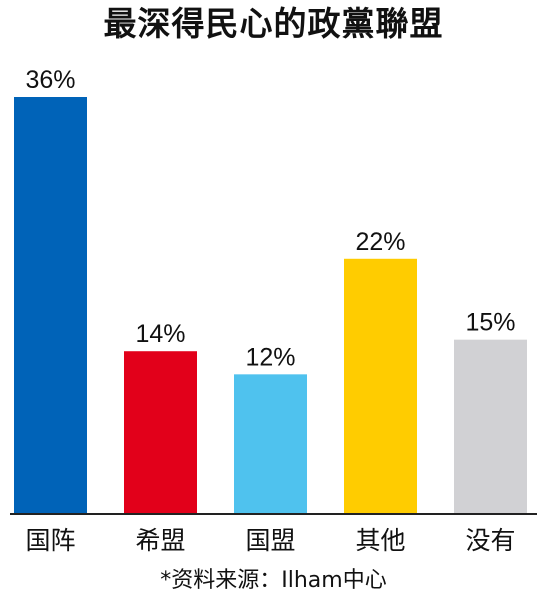  I want to click on value-label-3: 12%, so click(270, 357).